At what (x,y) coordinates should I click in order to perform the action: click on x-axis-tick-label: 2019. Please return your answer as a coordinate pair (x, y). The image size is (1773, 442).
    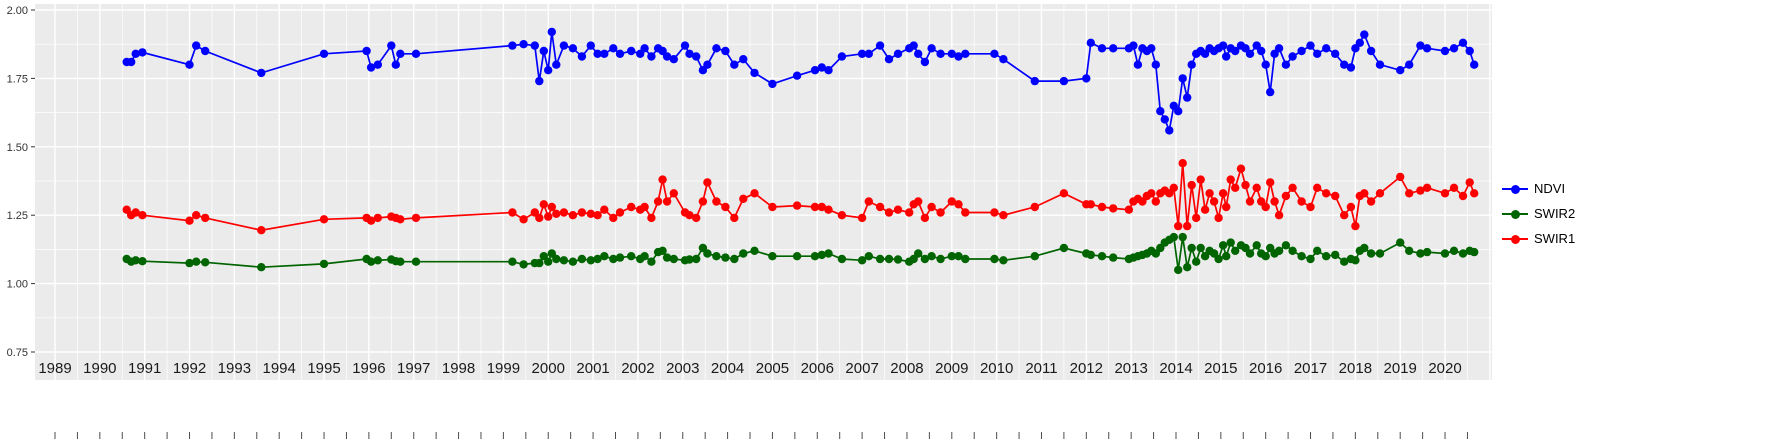
    Looking at the image, I should click on (1400, 368).